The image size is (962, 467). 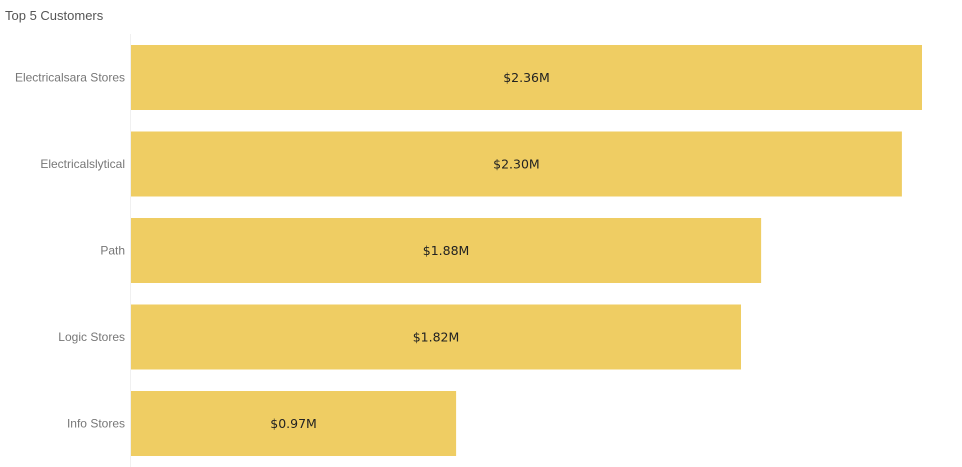 What do you see at coordinates (82, 164) in the screenshot?
I see `category-label: Electricalslytical` at bounding box center [82, 164].